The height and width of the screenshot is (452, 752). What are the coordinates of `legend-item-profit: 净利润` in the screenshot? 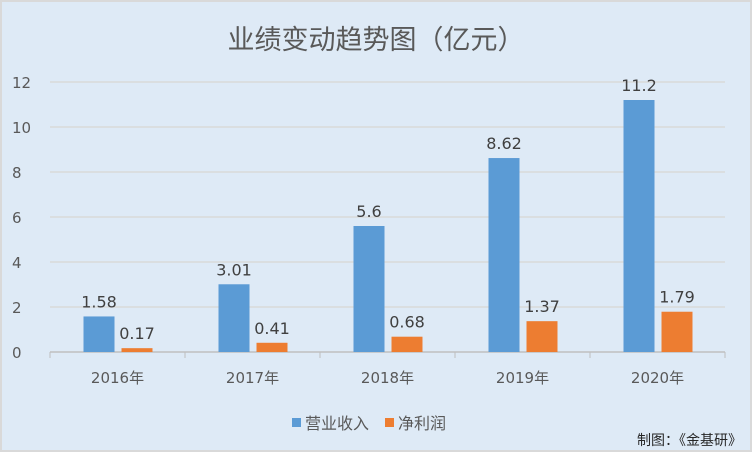 It's located at (415, 422).